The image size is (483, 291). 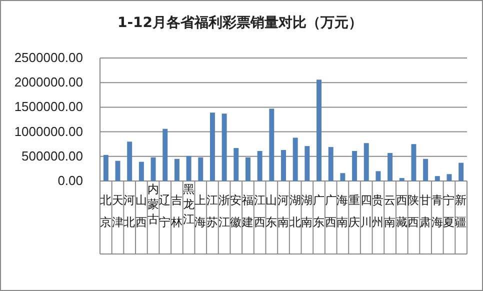 I want to click on x-tick-label: 北京, so click(x=106, y=211).